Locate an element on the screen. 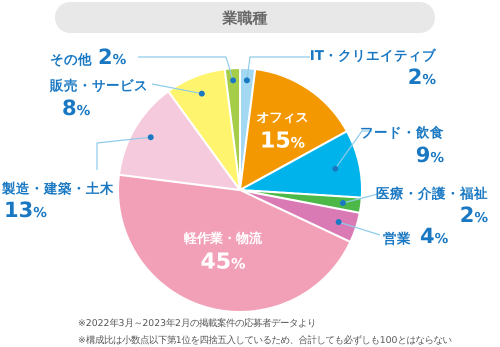 The width and height of the screenshot is (500, 347). chart-title: 業職種 is located at coordinates (245, 18).